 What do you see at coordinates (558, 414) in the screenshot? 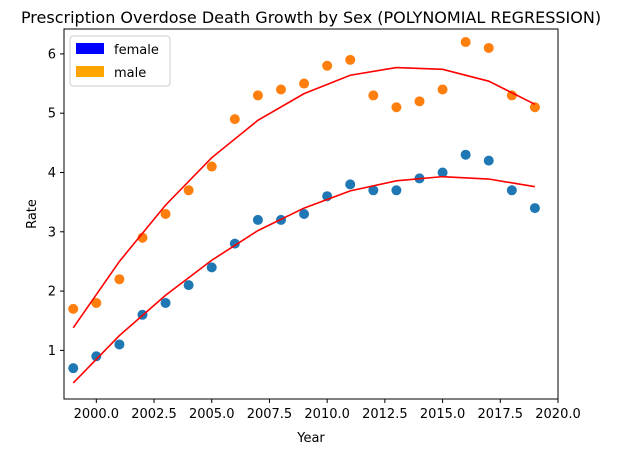
I see `x-tick-label: 2020.0` at bounding box center [558, 414].